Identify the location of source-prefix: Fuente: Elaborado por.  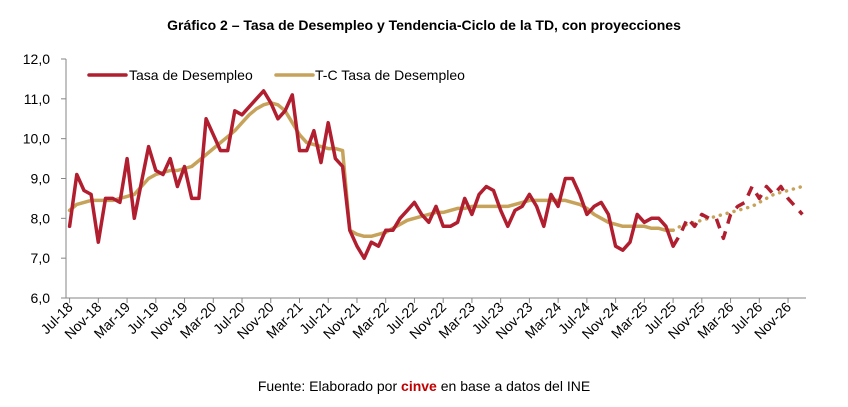
(329, 386).